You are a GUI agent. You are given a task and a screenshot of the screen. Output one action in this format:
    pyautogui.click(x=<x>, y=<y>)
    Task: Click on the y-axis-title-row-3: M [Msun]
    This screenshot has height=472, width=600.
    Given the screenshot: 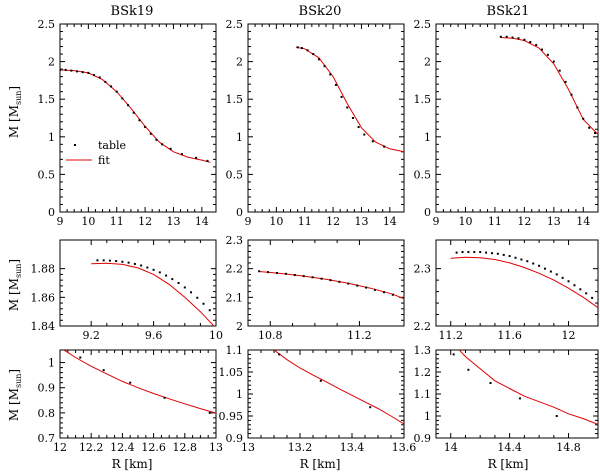 What is the action you would take?
    pyautogui.click(x=15, y=395)
    